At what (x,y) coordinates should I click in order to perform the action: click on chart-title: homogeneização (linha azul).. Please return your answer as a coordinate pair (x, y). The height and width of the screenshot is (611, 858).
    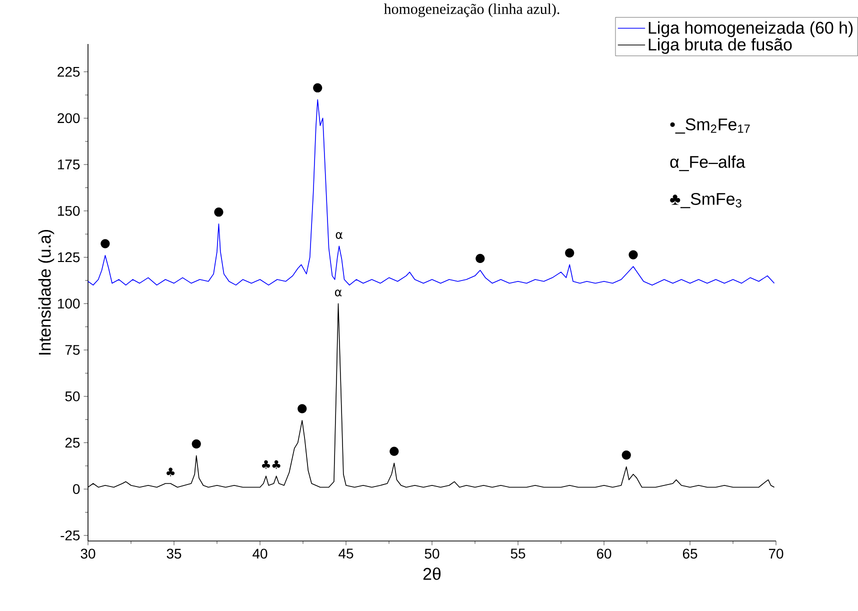
    Looking at the image, I should click on (472, 11).